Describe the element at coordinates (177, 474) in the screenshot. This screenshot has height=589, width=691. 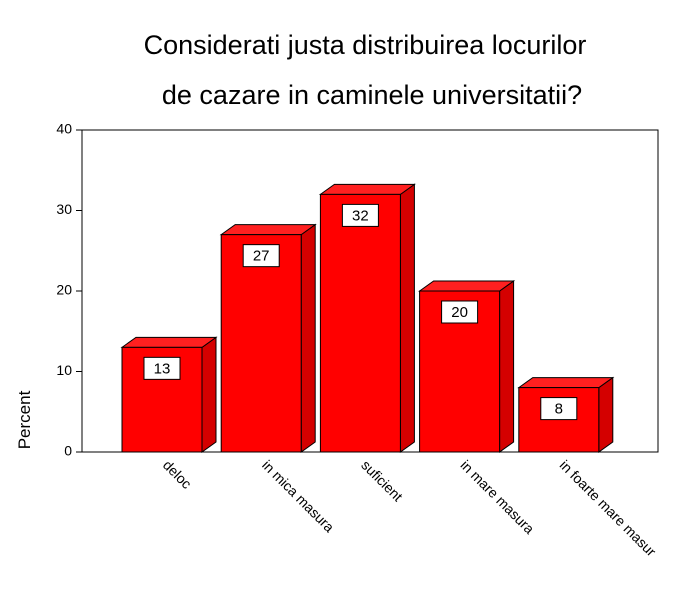
I see `x-tick-label: deloc` at that location.